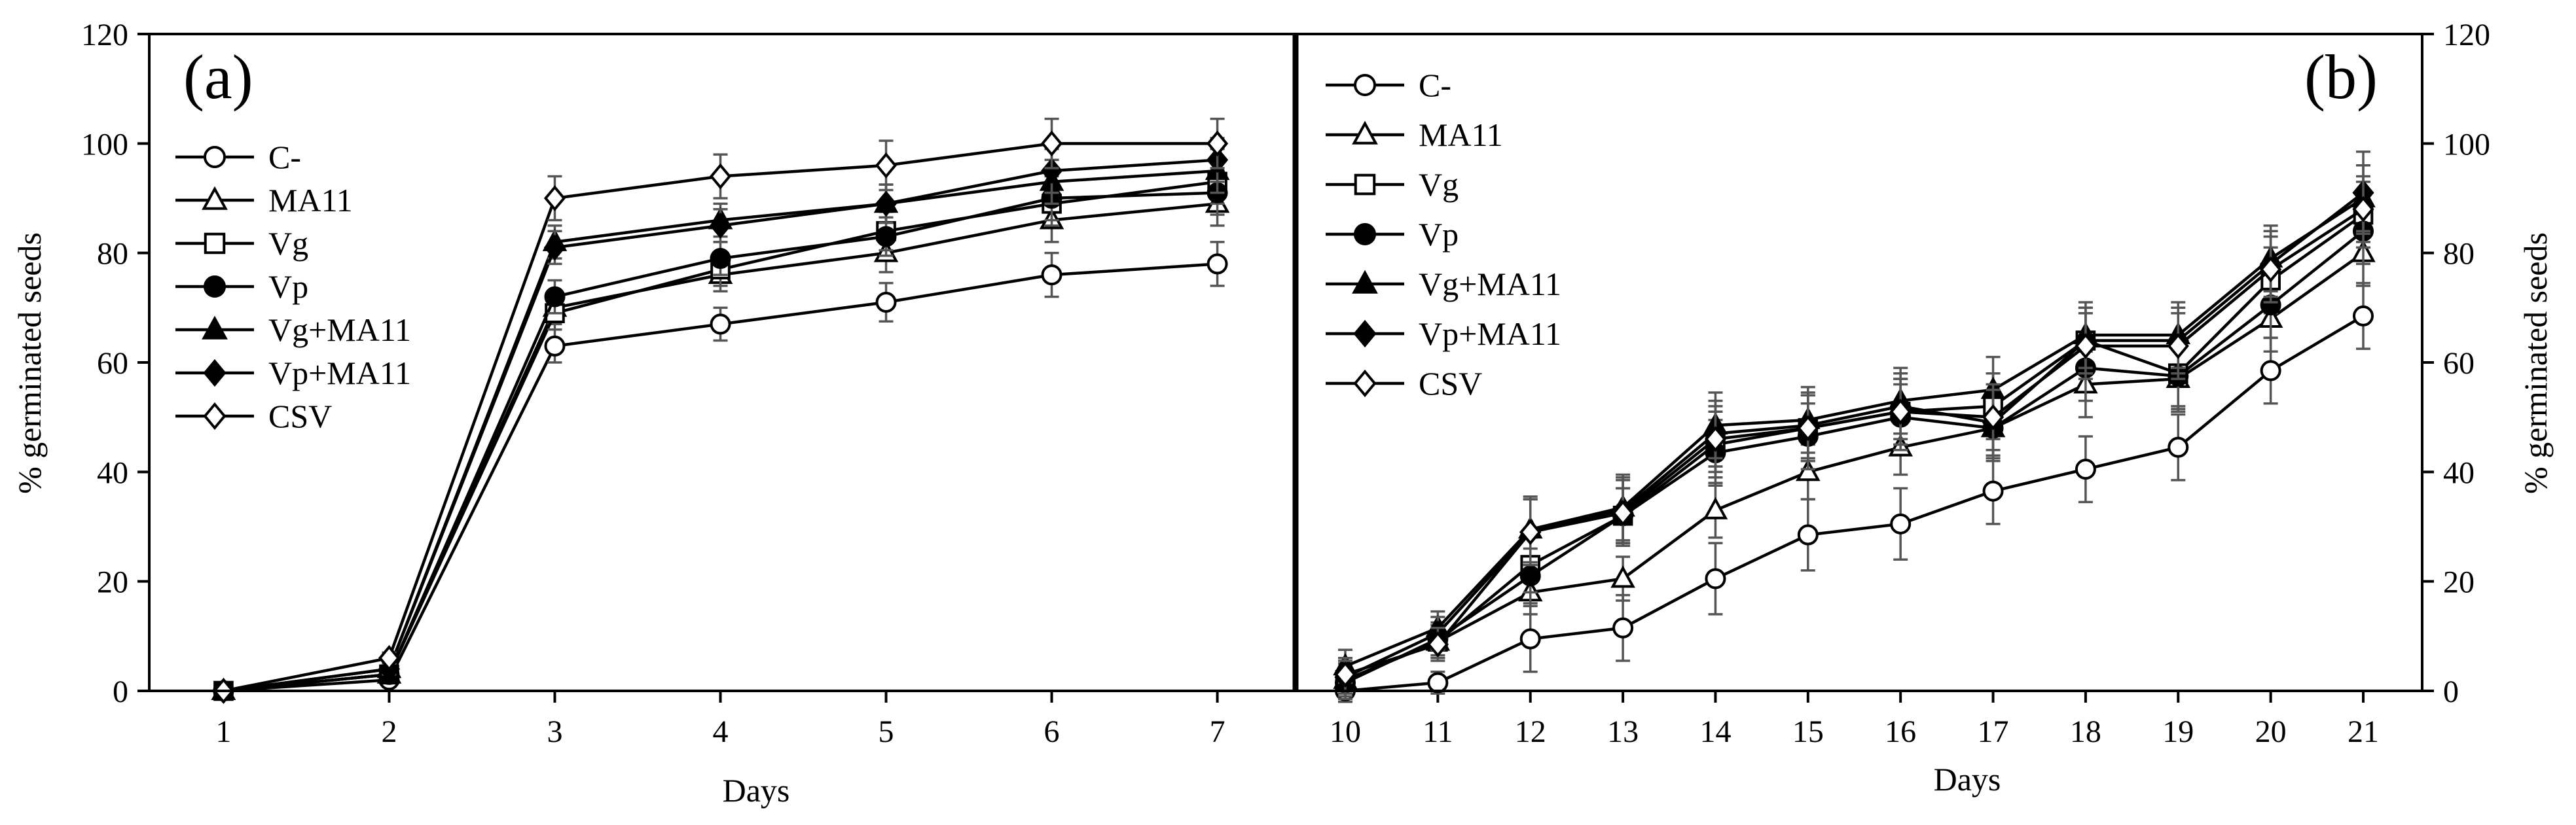  I want to click on panel-b-x-tick-label: 12, so click(1530, 732).